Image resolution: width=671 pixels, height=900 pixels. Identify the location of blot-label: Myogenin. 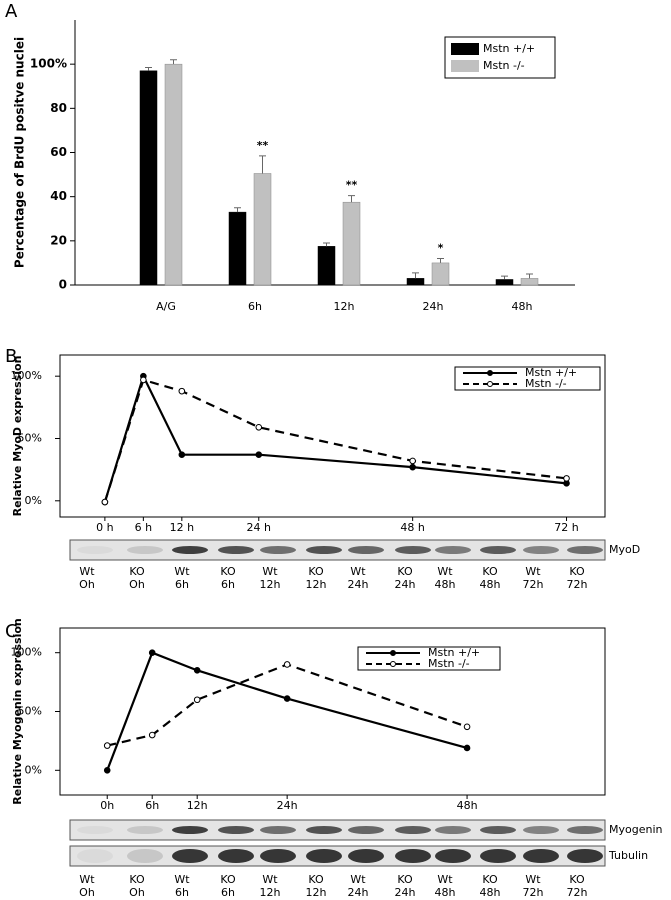
(636, 829).